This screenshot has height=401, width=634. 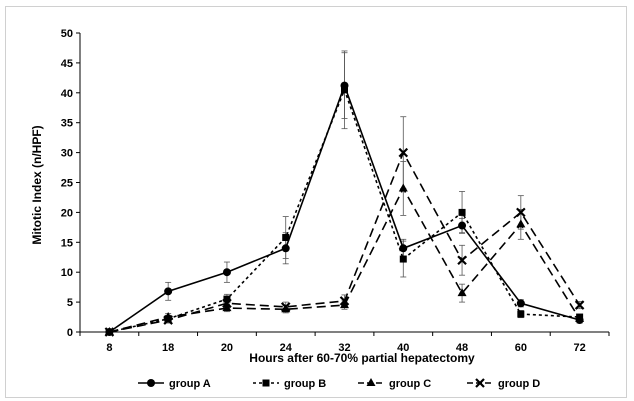 What do you see at coordinates (521, 348) in the screenshot?
I see `x-tick-label: 60` at bounding box center [521, 348].